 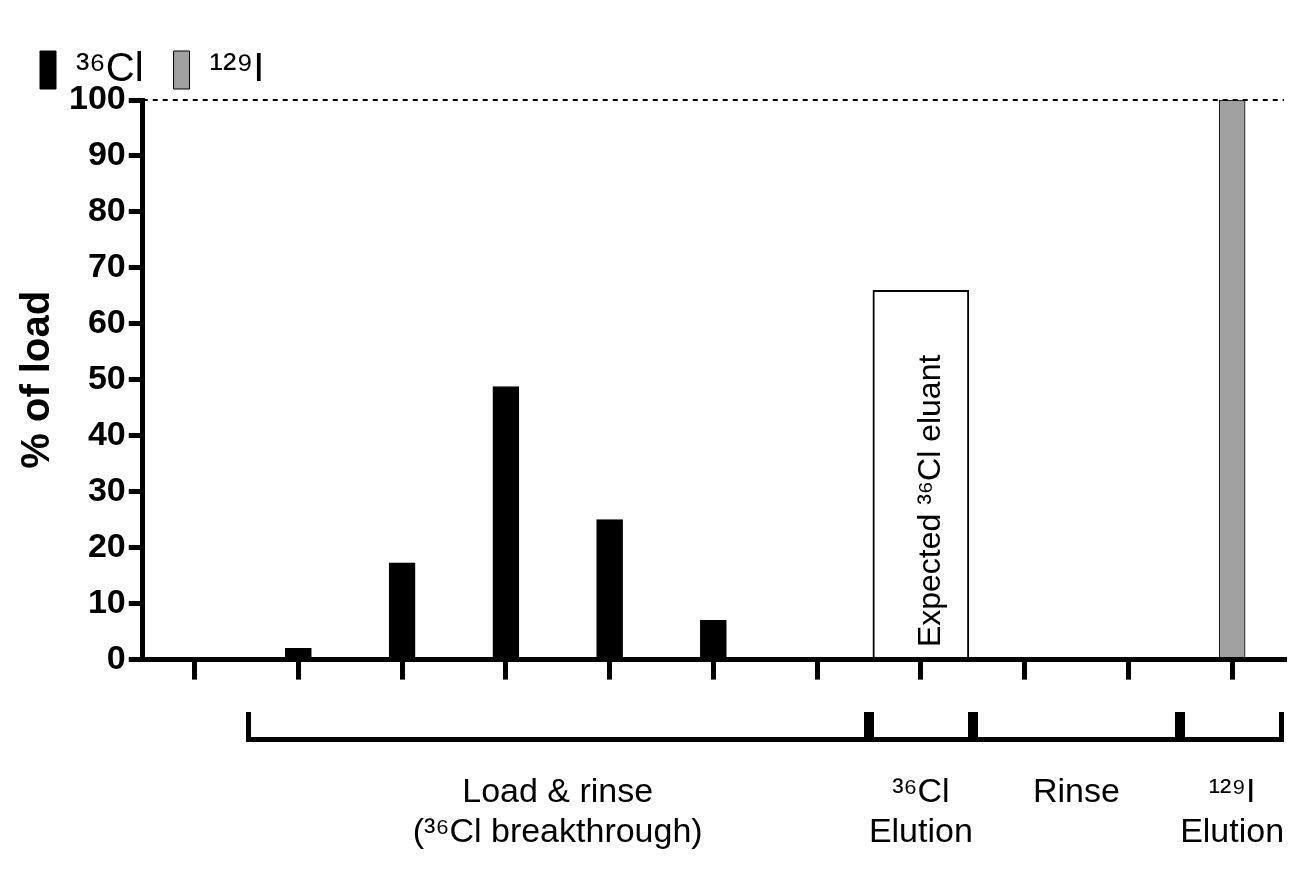 What do you see at coordinates (928, 501) in the screenshot?
I see `annotation: Expected ³⁶Cl eluant` at bounding box center [928, 501].